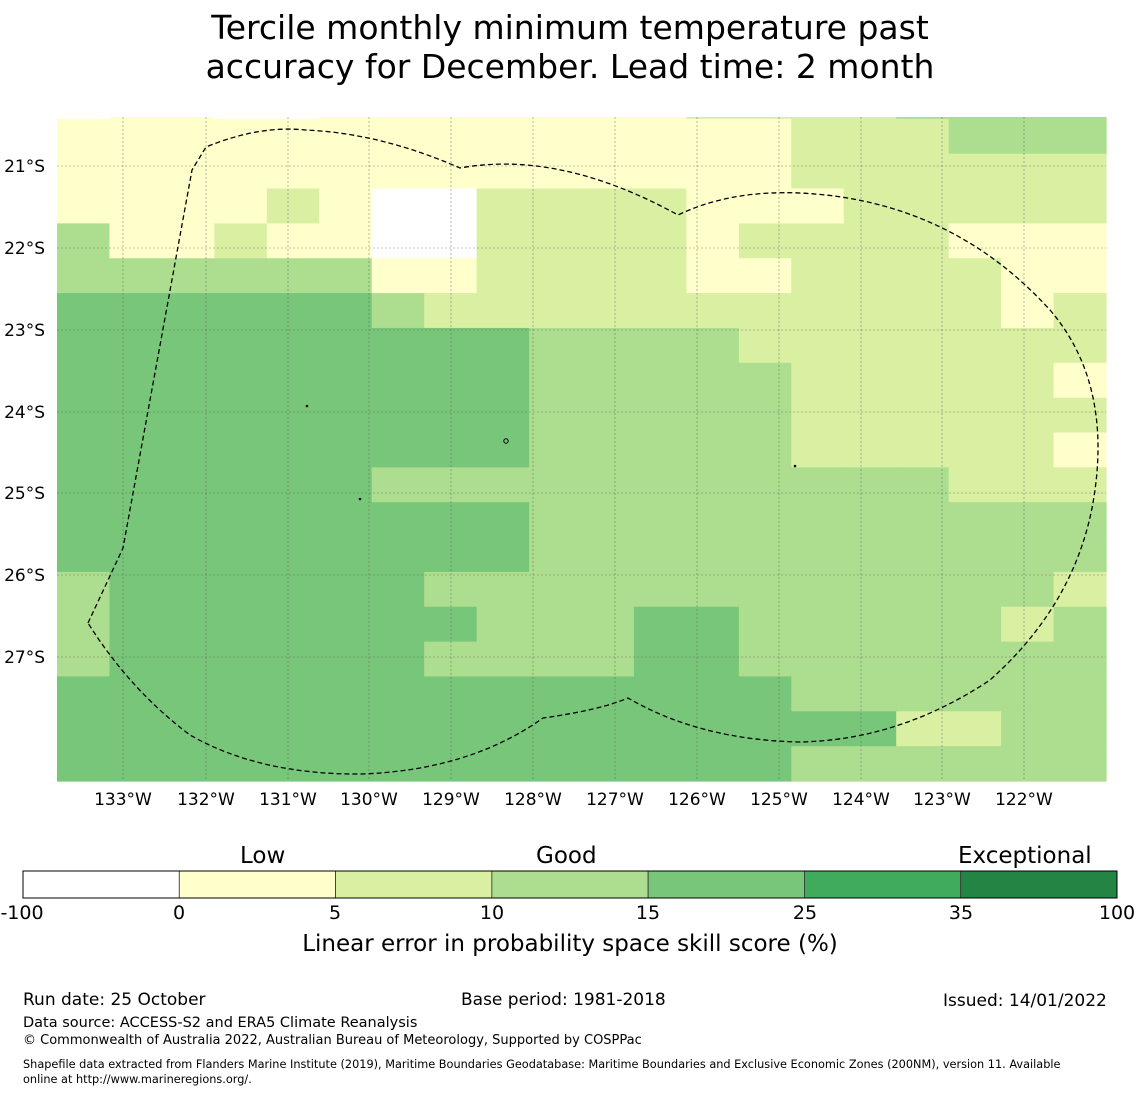 This screenshot has height=1095, width=1140. Describe the element at coordinates (179, 913) in the screenshot. I see `colorbar-tick: 0` at that location.